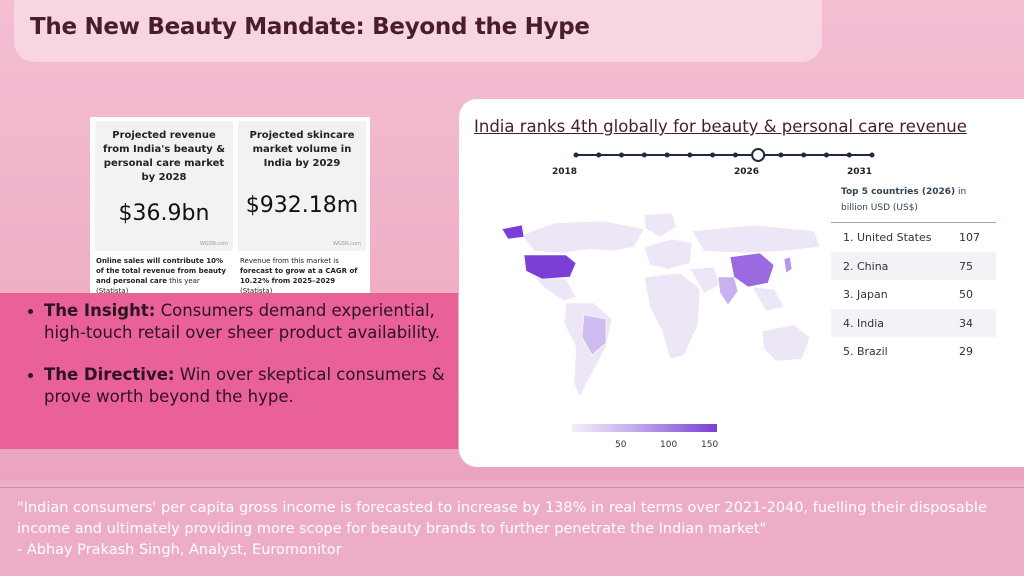 Image resolution: width=1024 pixels, height=576 pixels. Describe the element at coordinates (289, 261) in the screenshot. I see `note-right-start: Revenue from this market is` at that location.